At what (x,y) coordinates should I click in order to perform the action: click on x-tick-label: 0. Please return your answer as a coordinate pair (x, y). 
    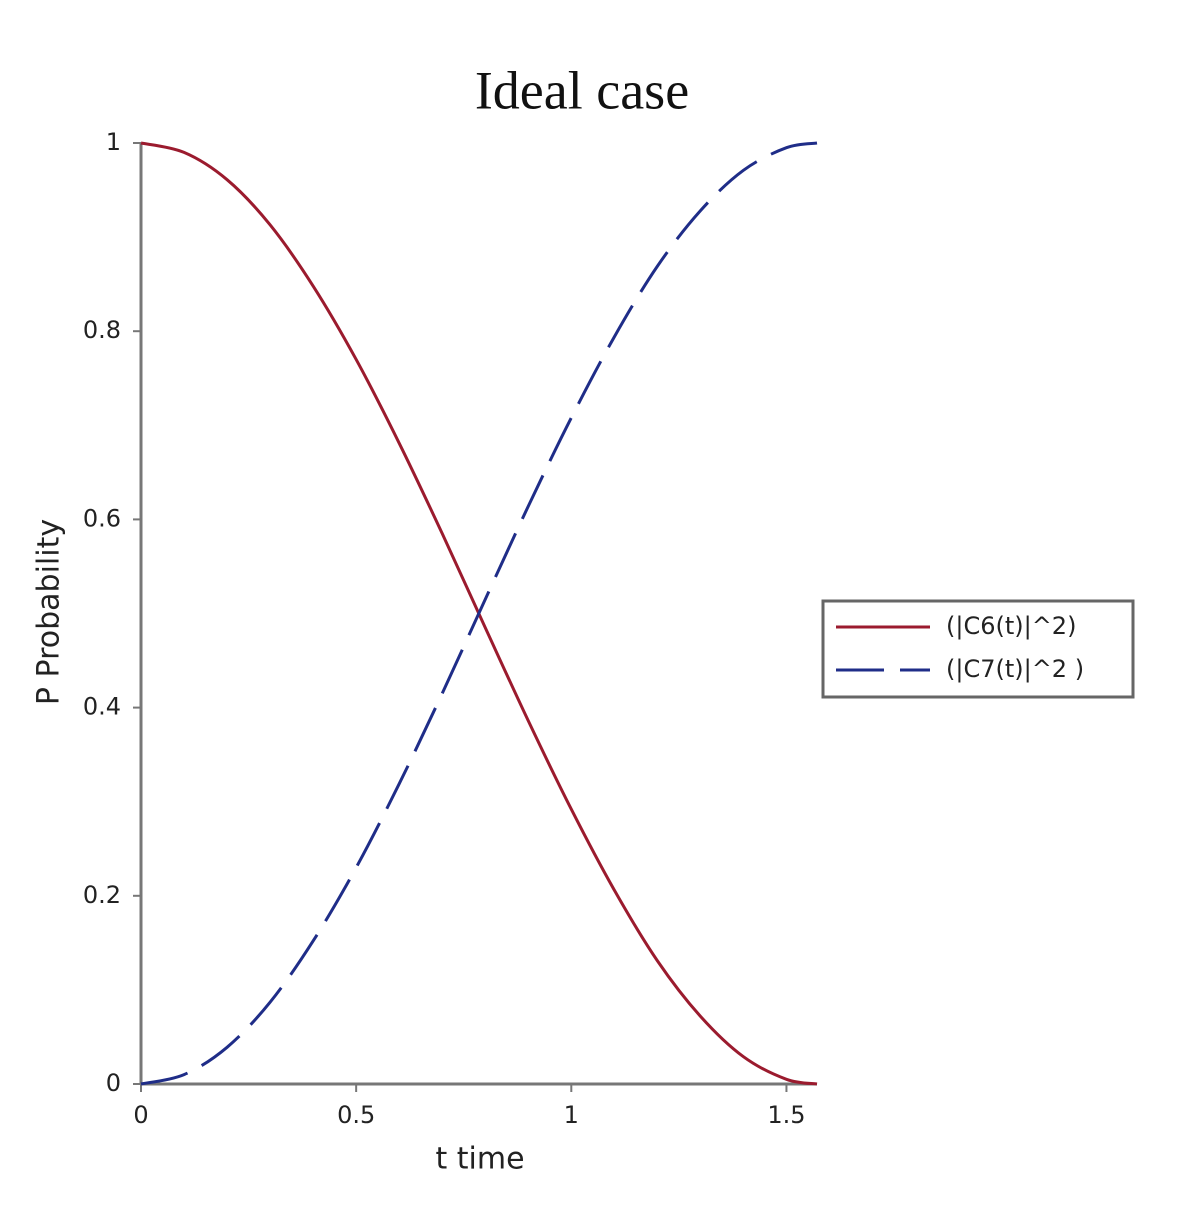
    Looking at the image, I should click on (140, 1115).